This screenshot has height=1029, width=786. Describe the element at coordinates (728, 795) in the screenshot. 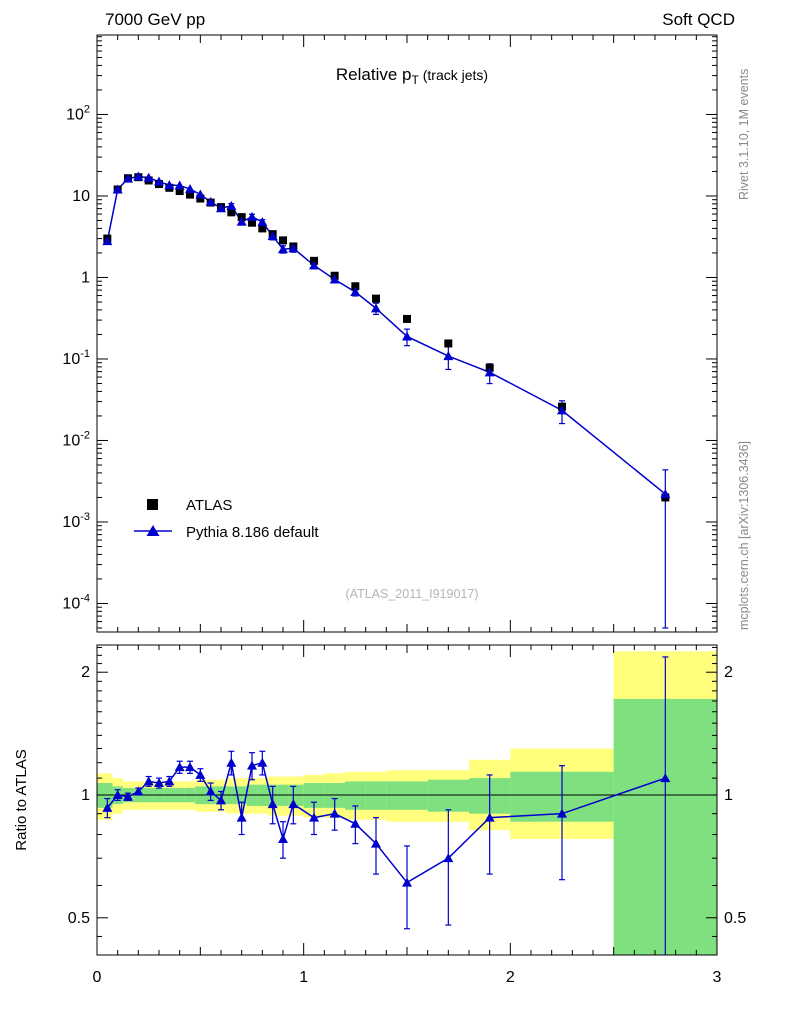

I see `ratio-y-tick-label-right: 1` at that location.